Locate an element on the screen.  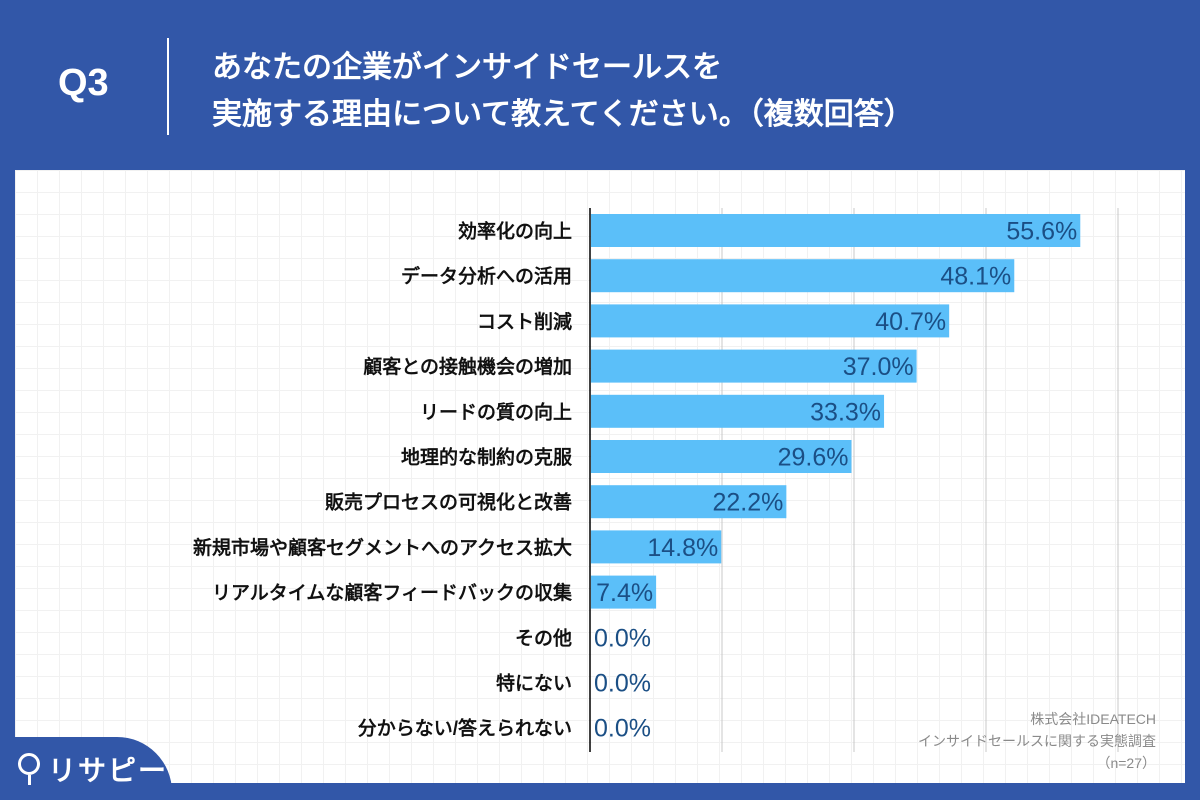
category-label: 販売プロセスの可視化と改善 is located at coordinates (448, 502).